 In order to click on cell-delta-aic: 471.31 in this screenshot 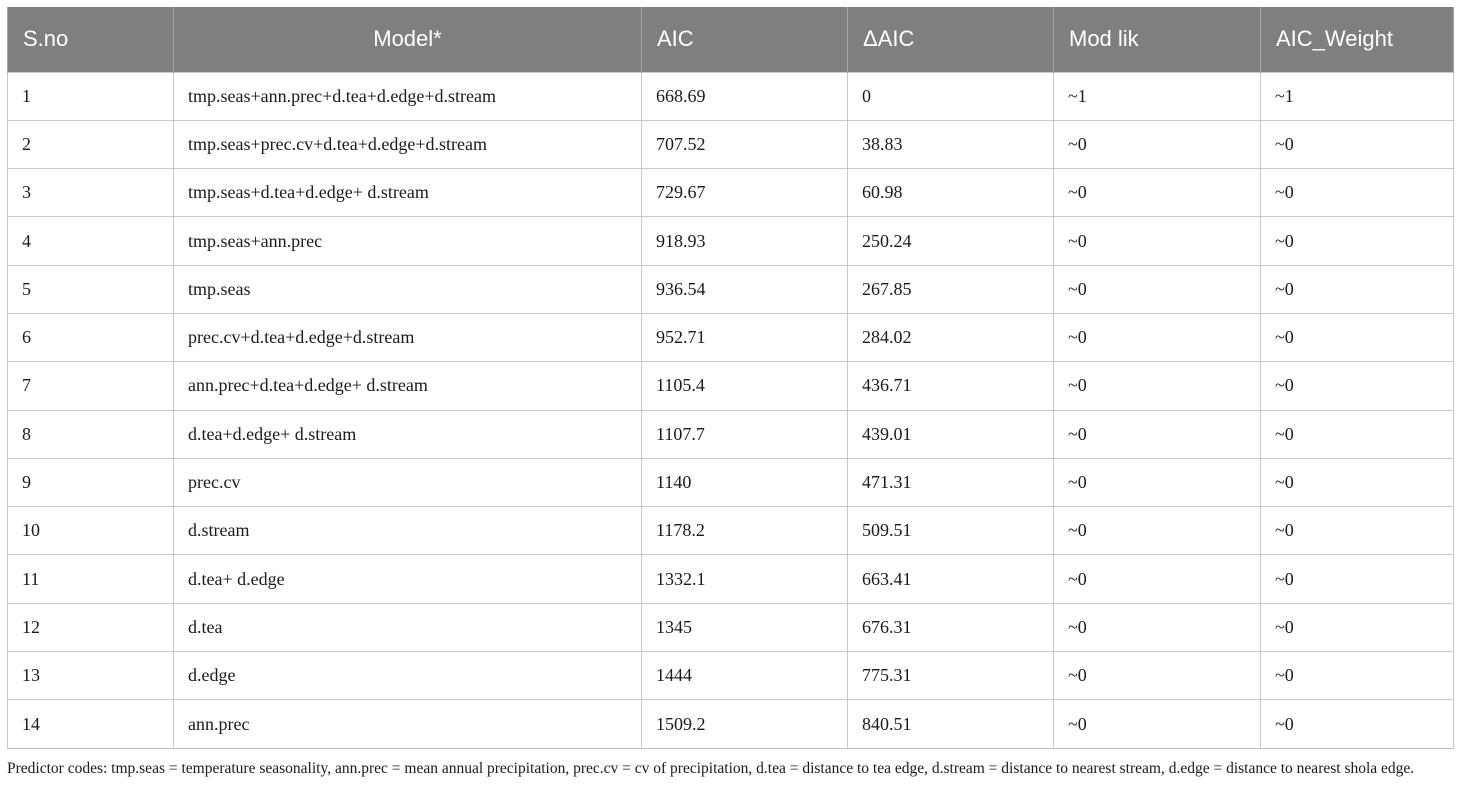, I will do `click(950, 482)`.